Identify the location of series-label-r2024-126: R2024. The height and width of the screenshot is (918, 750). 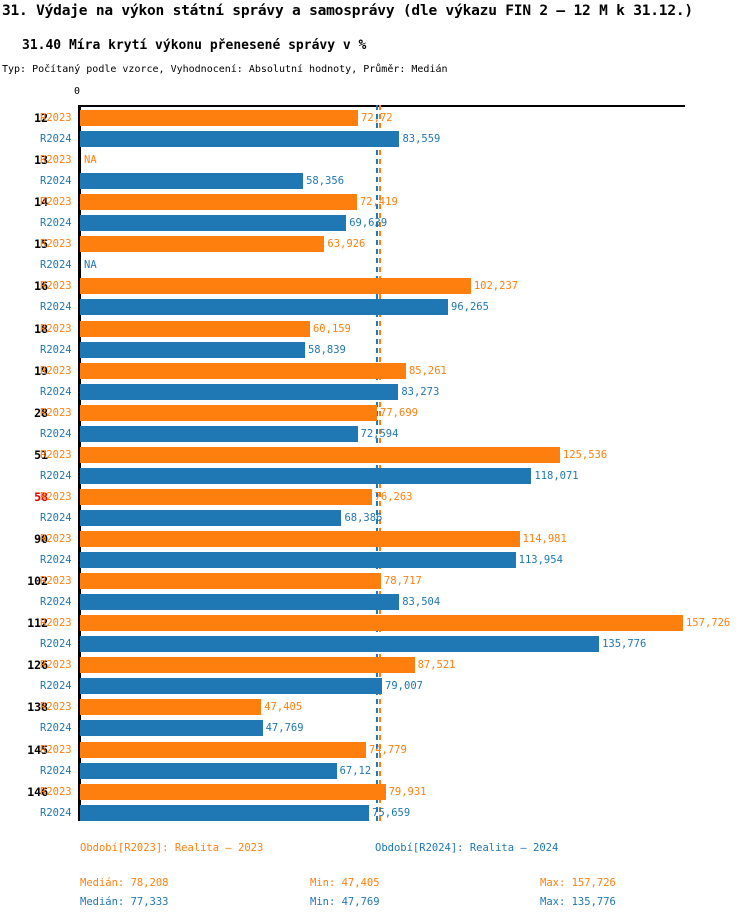
(56, 686).